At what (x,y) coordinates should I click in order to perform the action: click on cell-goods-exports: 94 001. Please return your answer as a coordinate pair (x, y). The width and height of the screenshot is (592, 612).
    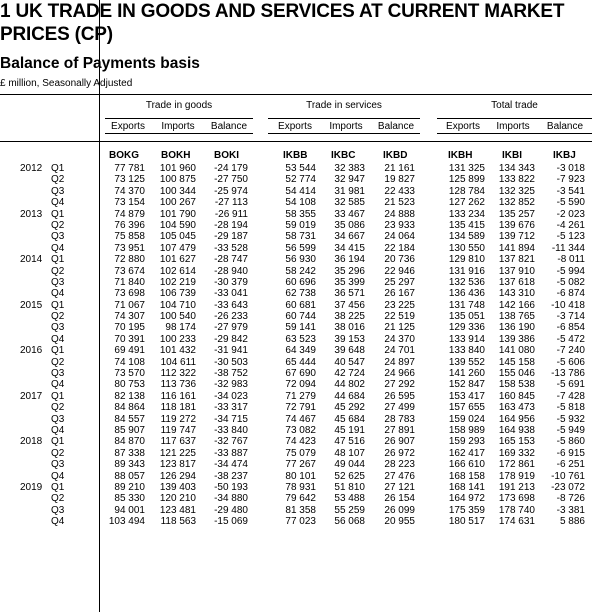
    Looking at the image, I should click on (129, 510).